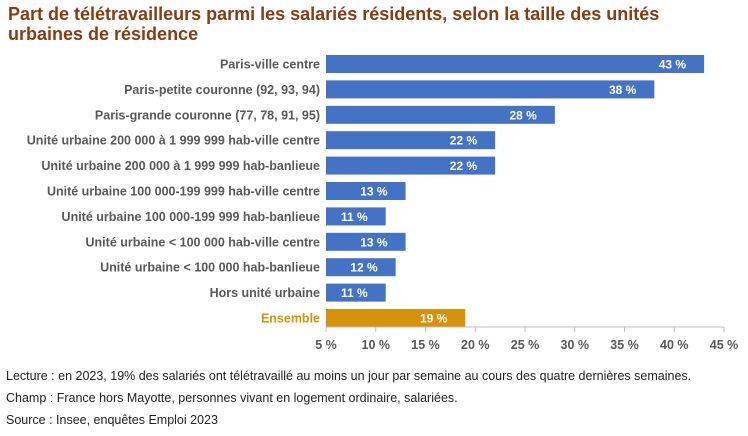  Describe the element at coordinates (210, 268) in the screenshot. I see `category-label-unite-urbaine-100-000-hab-banlieue: Unité urbaine < 100 000 hab-banlieue` at that location.